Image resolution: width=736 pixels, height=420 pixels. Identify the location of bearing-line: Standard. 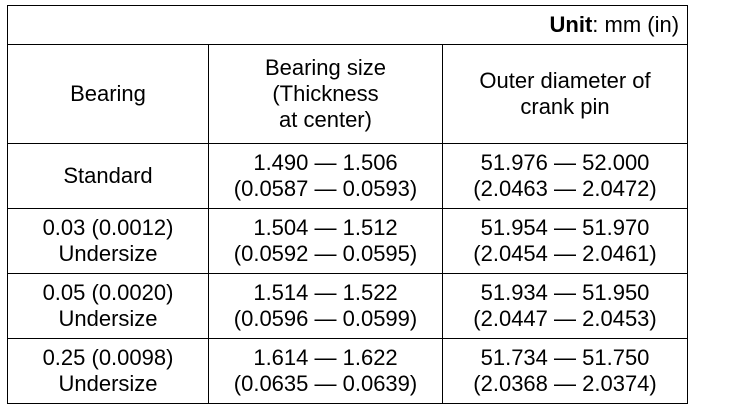
(108, 176).